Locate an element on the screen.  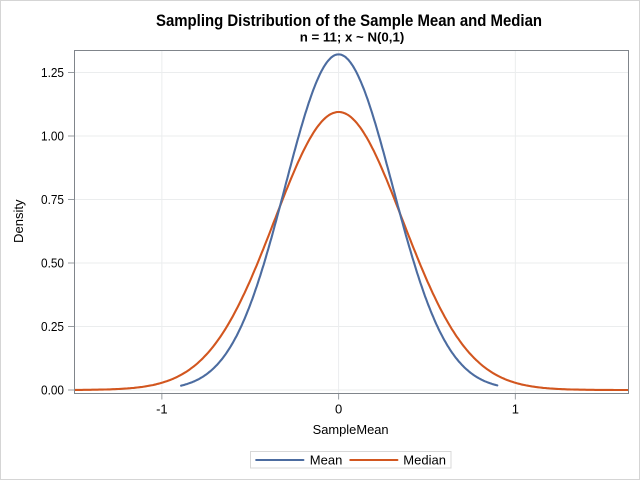
svg-text: Median is located at coordinates (424, 460).